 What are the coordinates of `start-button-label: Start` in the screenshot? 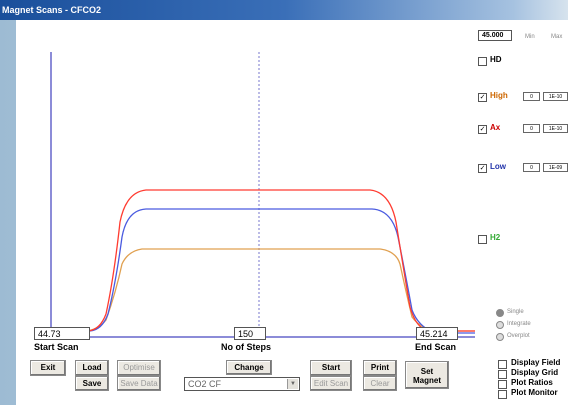 It's located at (331, 367).